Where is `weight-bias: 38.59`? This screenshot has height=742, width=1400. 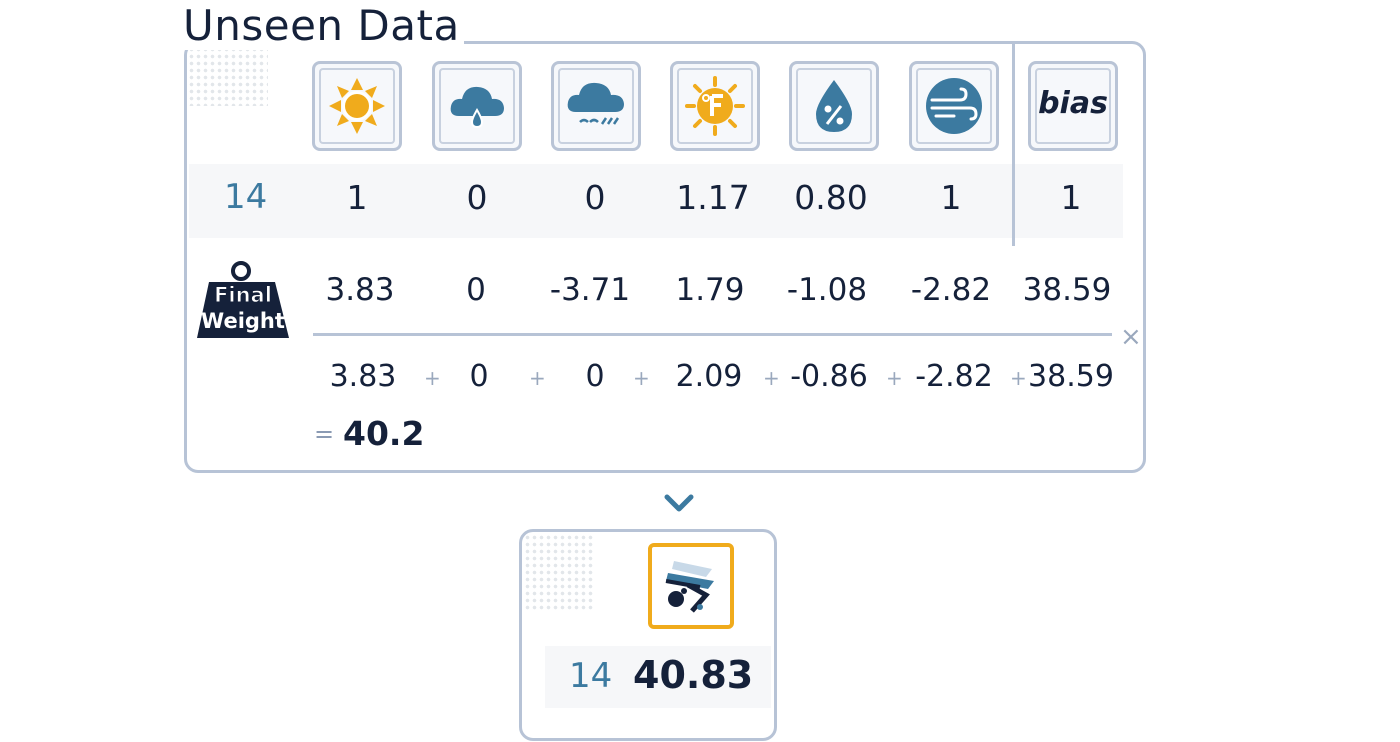 weight-bias: 38.59 is located at coordinates (1067, 290).